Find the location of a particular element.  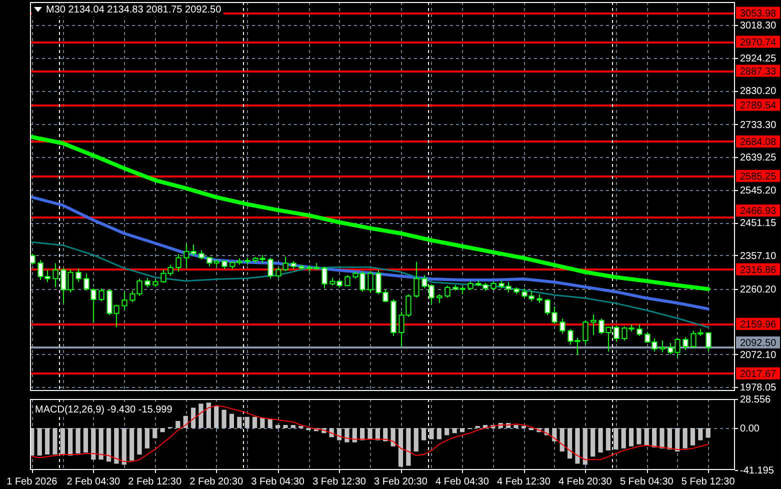

x-tick-label: 3 Feb 12:30 is located at coordinates (339, 482).